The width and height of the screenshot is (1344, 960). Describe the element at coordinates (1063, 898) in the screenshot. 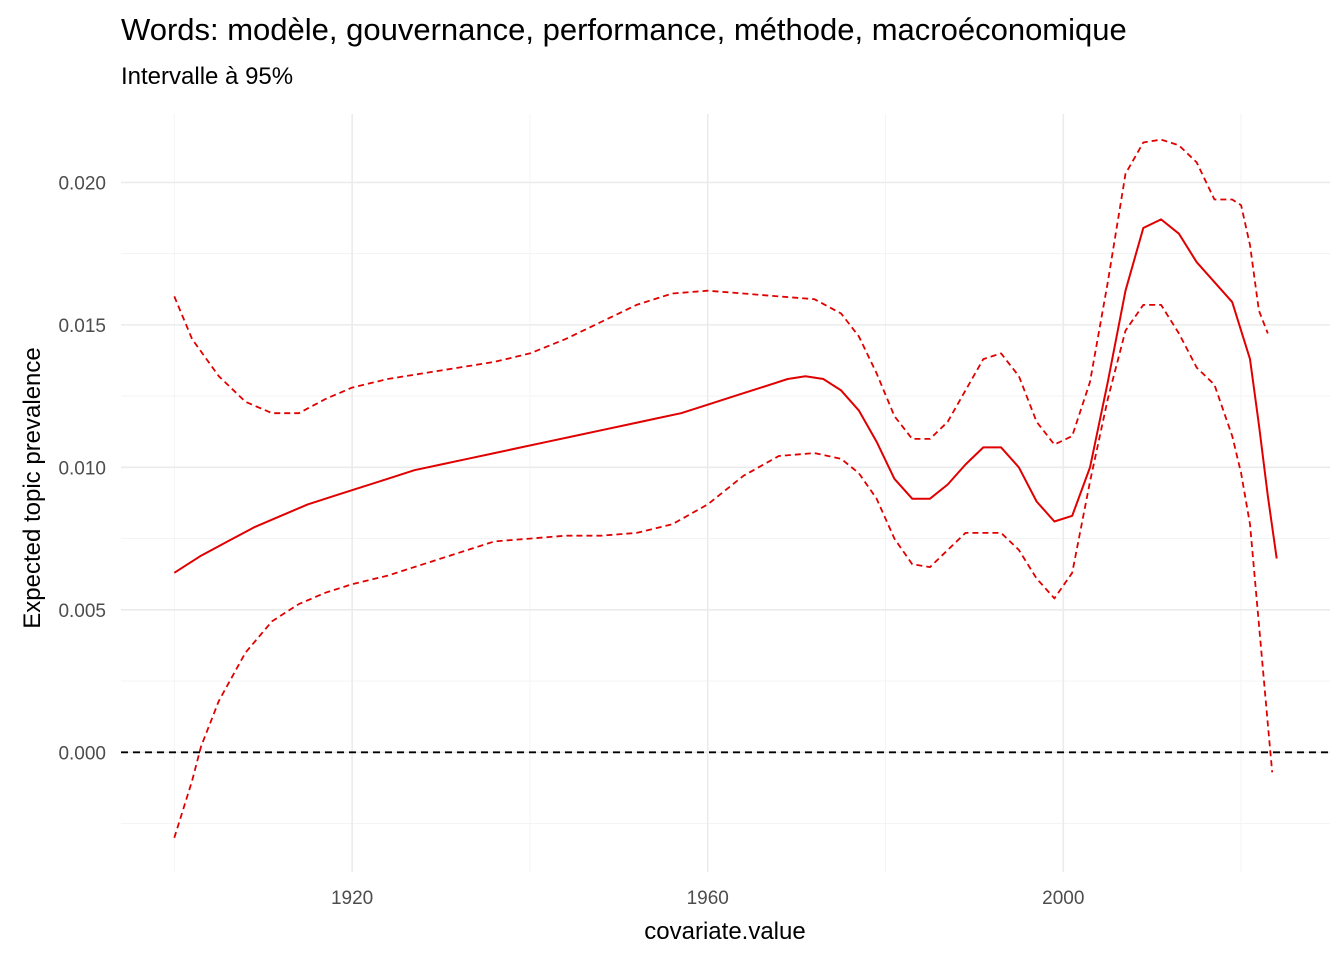

I see `x-tick-label: 2000` at that location.